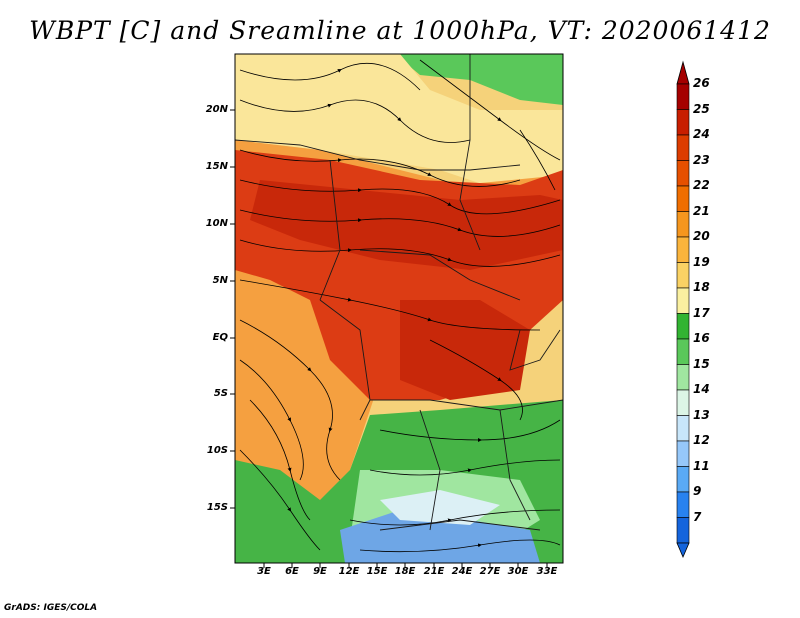  What do you see at coordinates (434, 571) in the screenshot?
I see `lon-label: 21E` at bounding box center [434, 571].